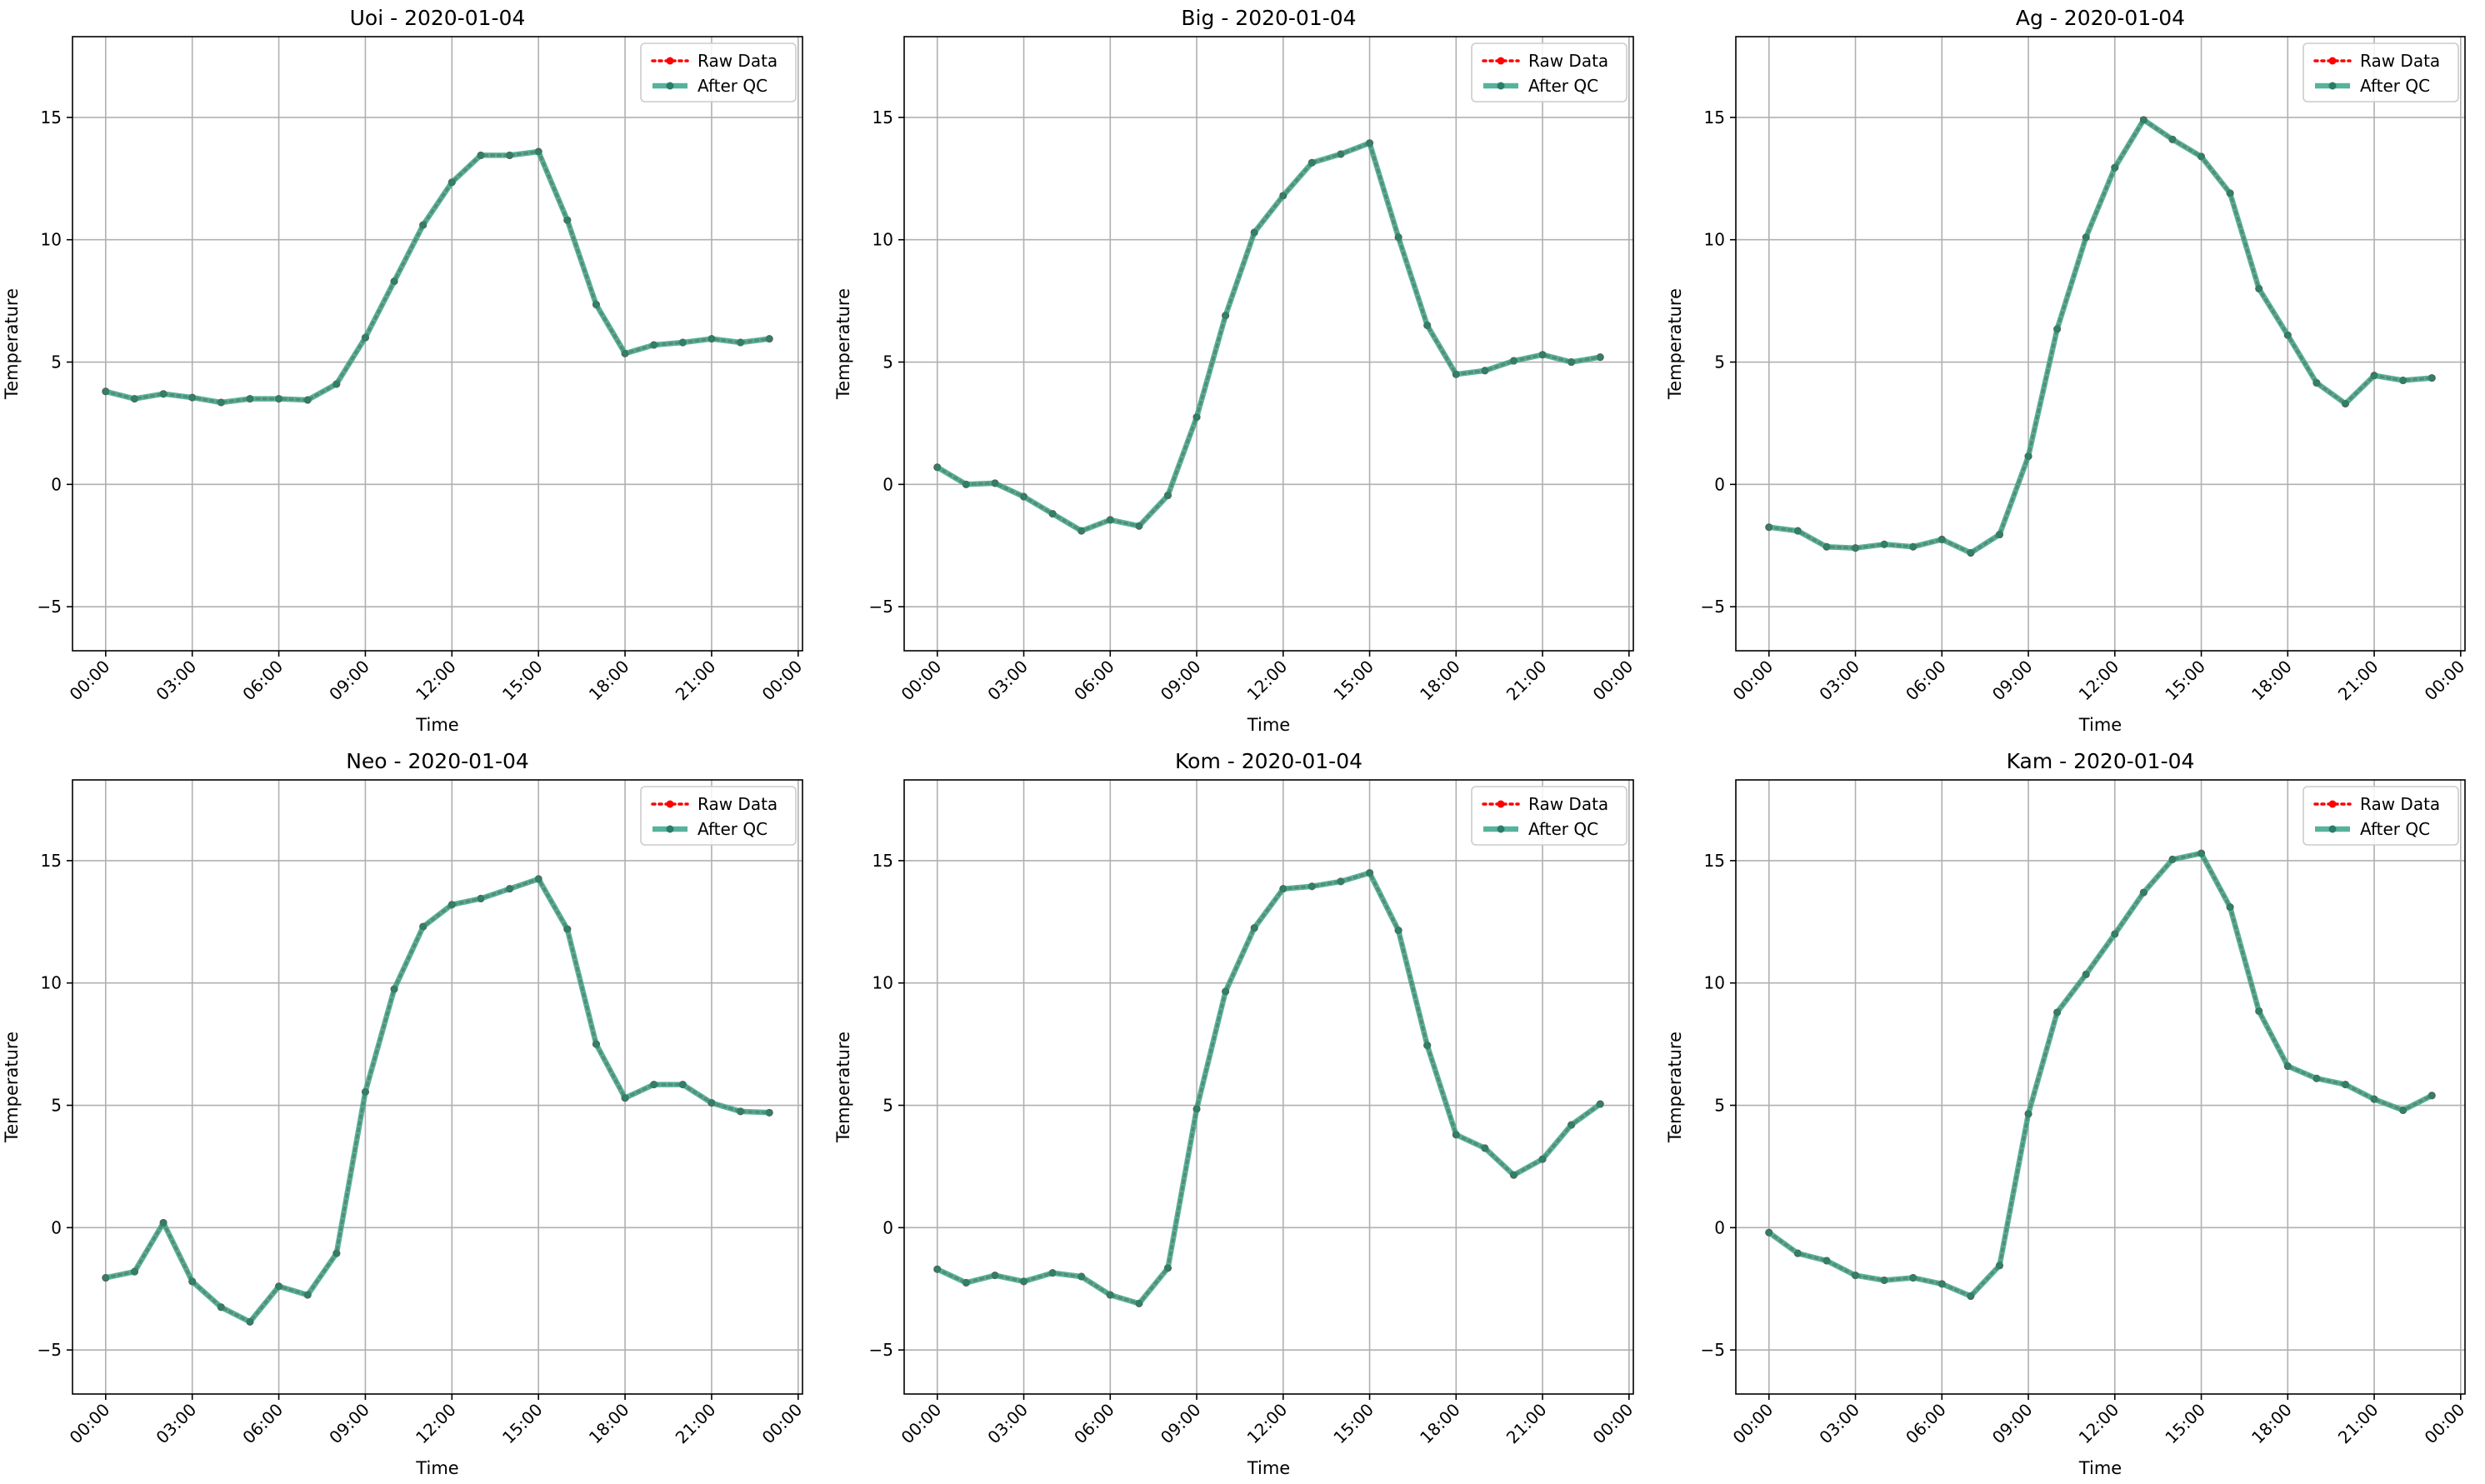 Image resolution: width=2485 pixels, height=1484 pixels. Describe the element at coordinates (437, 761) in the screenshot. I see `chart-title: Neo - 2020-01-04` at that location.